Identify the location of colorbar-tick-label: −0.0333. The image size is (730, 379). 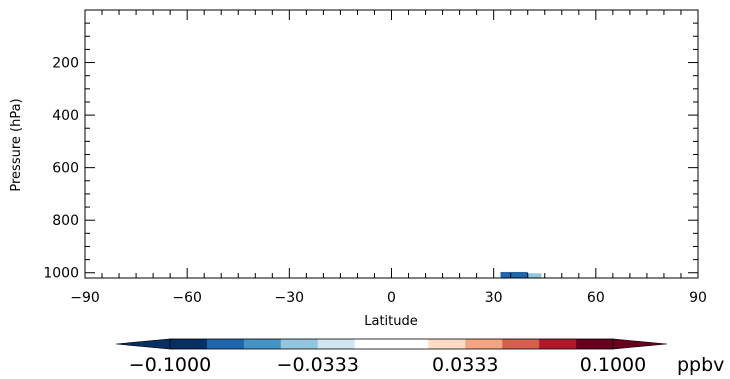
(318, 365).